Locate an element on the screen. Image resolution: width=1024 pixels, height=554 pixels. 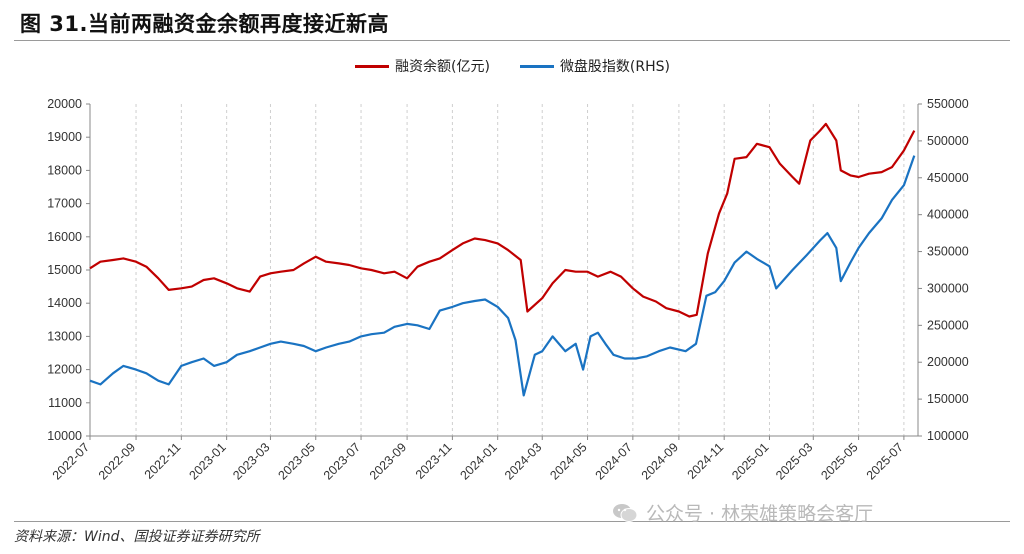
y-right-tick-label: 300000 is located at coordinates (948, 288).